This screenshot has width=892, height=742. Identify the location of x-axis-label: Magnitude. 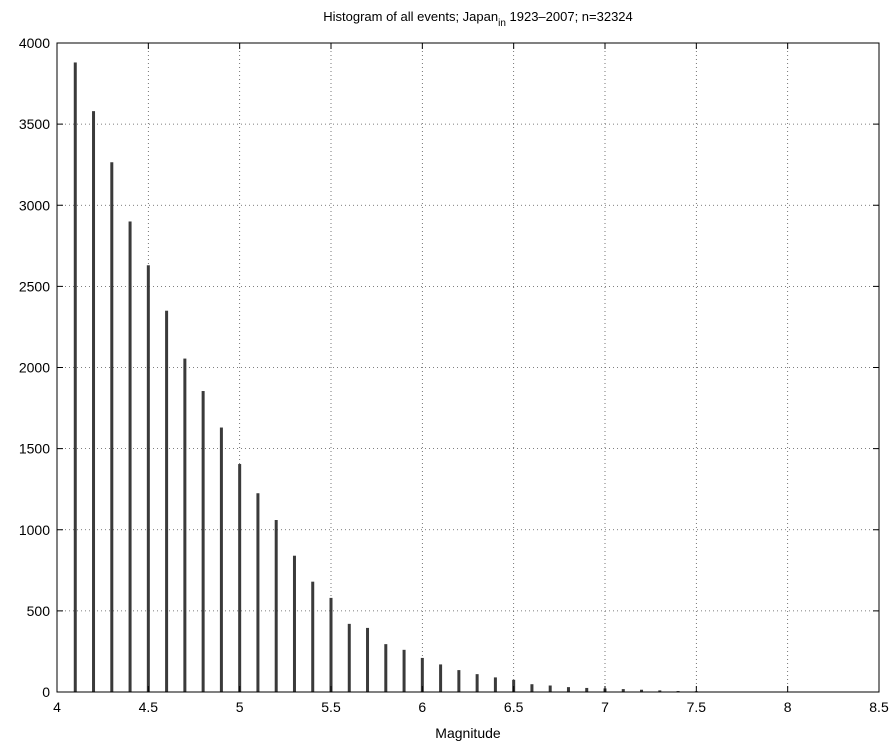
(468, 733).